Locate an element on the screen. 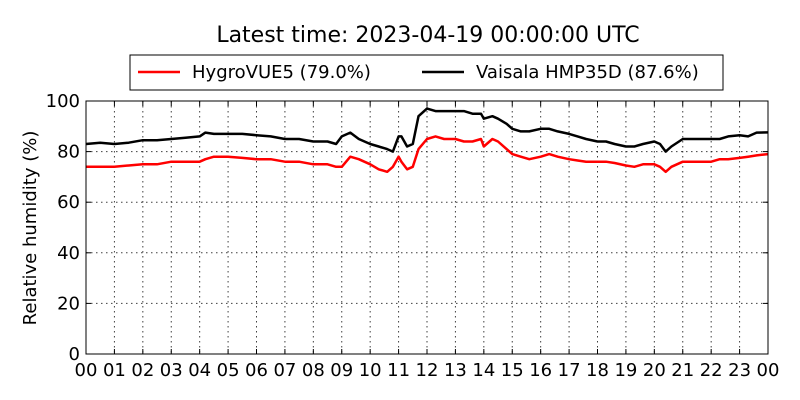 The height and width of the screenshot is (400, 800). x-tick-label: 16 is located at coordinates (540, 370).